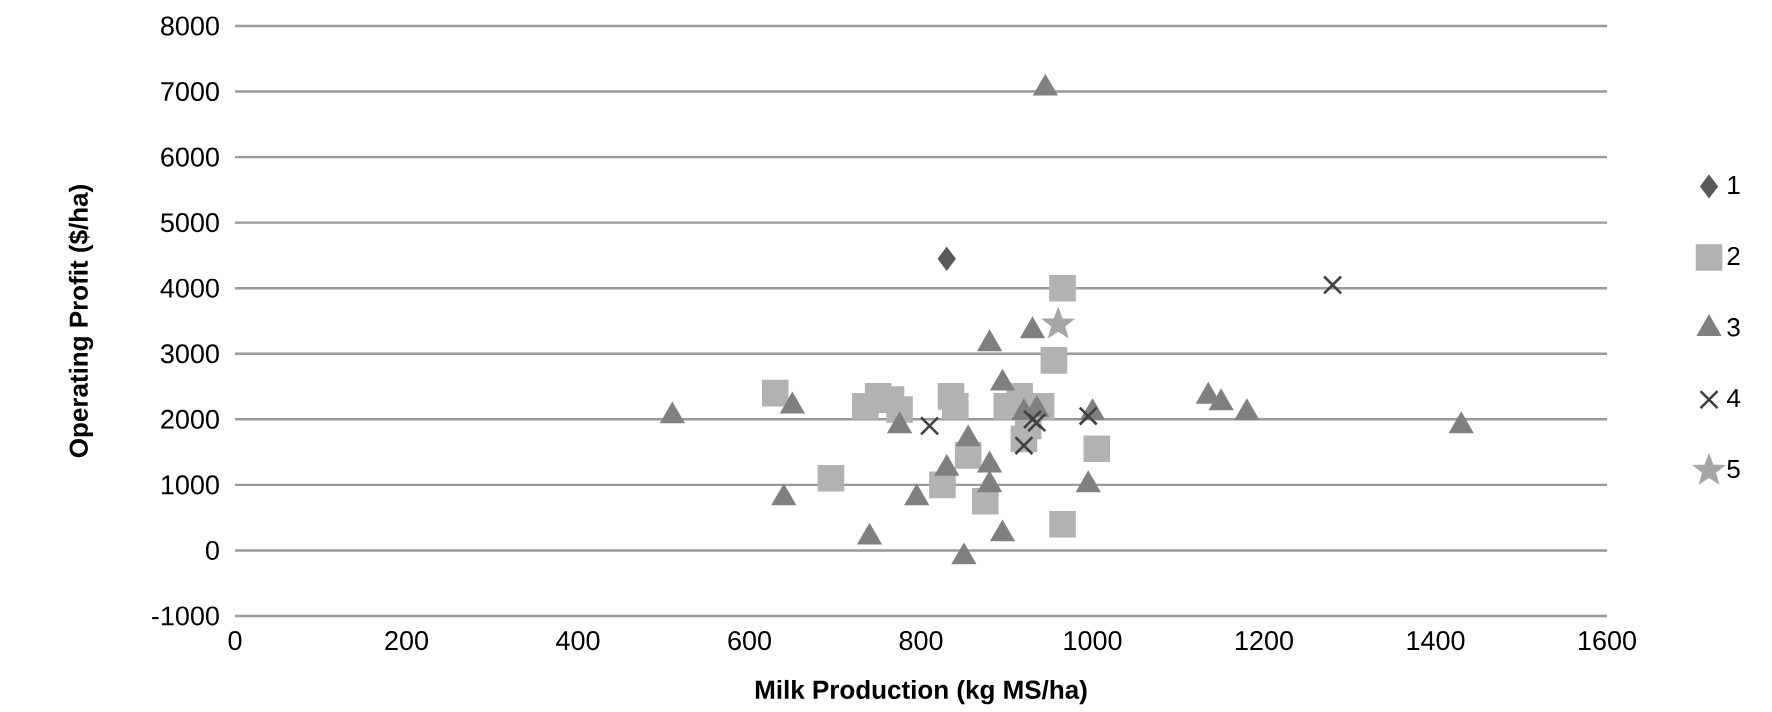  What do you see at coordinates (1733, 327) in the screenshot?
I see `legend-label: 3` at bounding box center [1733, 327].